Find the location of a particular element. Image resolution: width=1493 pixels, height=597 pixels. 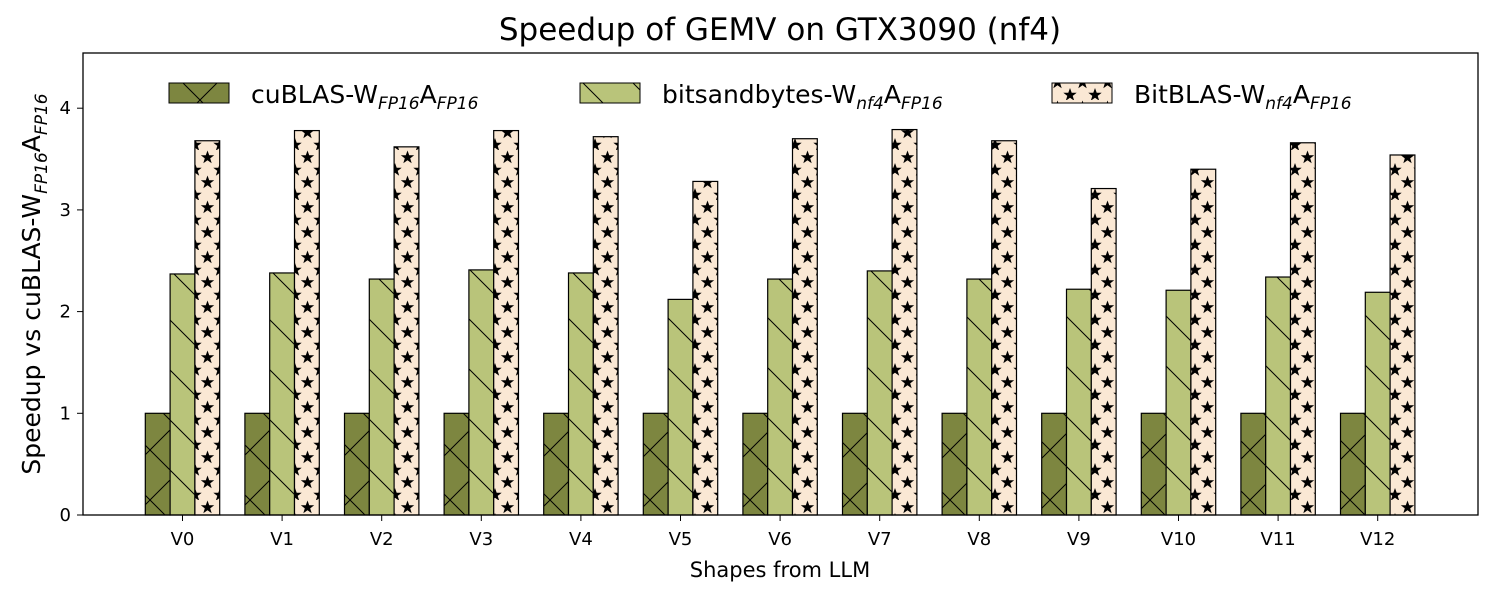

legend-item-cublas: cuBLAS-WFP16AFP16 is located at coordinates (323, 97).